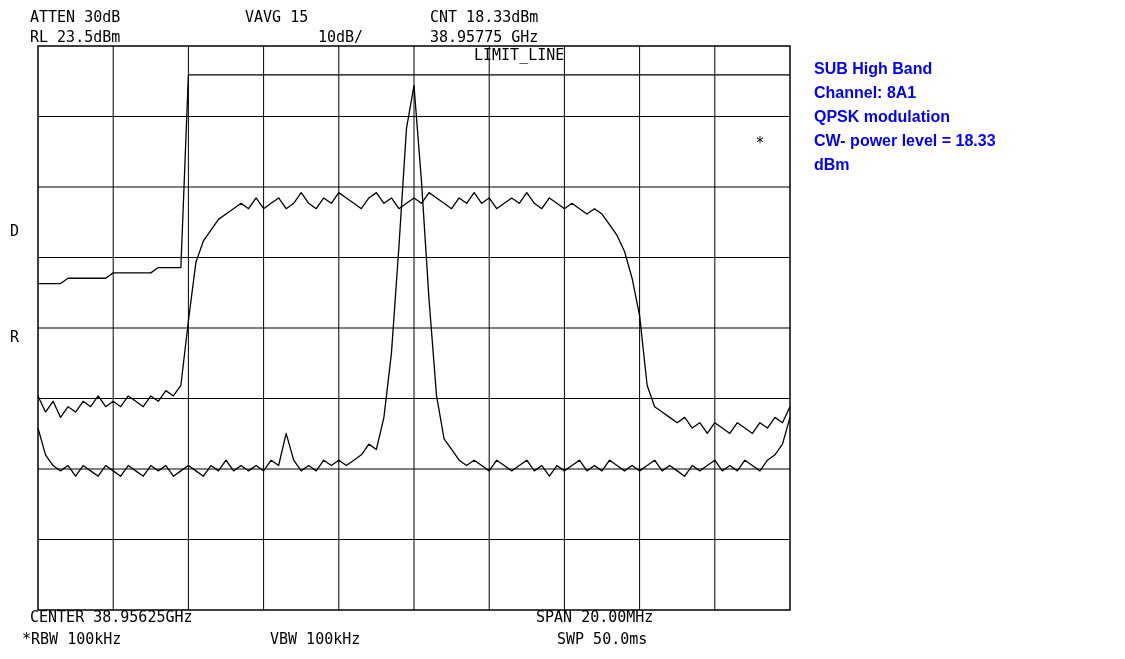 This screenshot has width=1125, height=659. What do you see at coordinates (760, 143) in the screenshot?
I see `annotation: *` at bounding box center [760, 143].